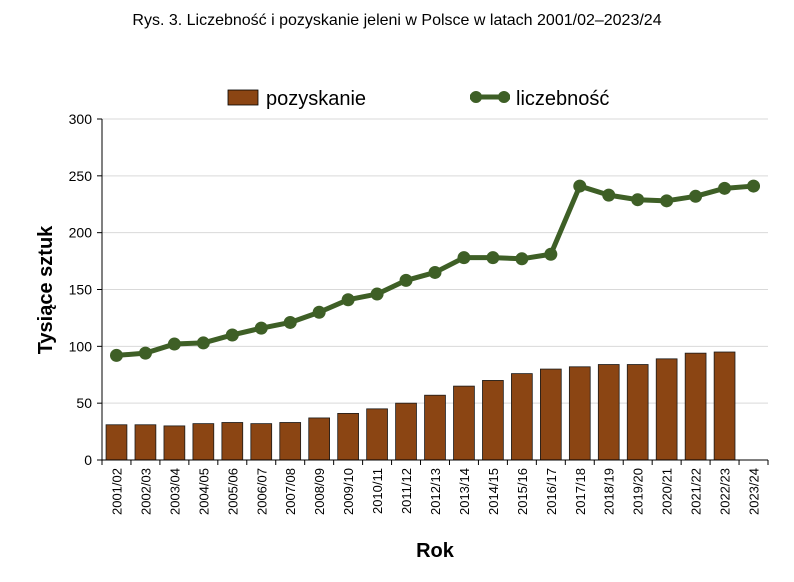 The image size is (794, 582). What do you see at coordinates (435, 551) in the screenshot?
I see `x-axis-title: Rok` at bounding box center [435, 551].